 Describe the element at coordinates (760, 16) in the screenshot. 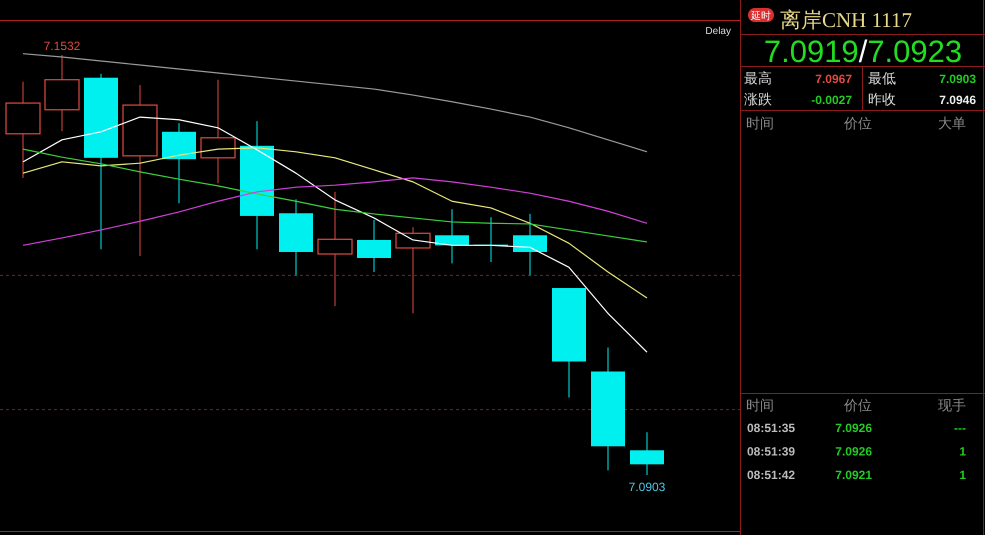

I see `text: 延时` at that location.